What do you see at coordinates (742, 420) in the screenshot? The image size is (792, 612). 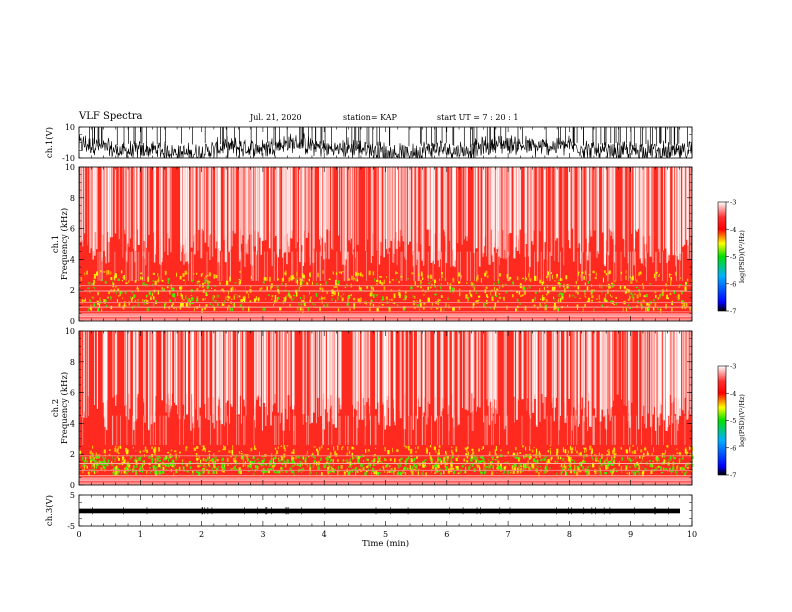 I see `ch2-spectrogram-colorbar-label: log(PSD)(V²/Hz)` at bounding box center [742, 420].